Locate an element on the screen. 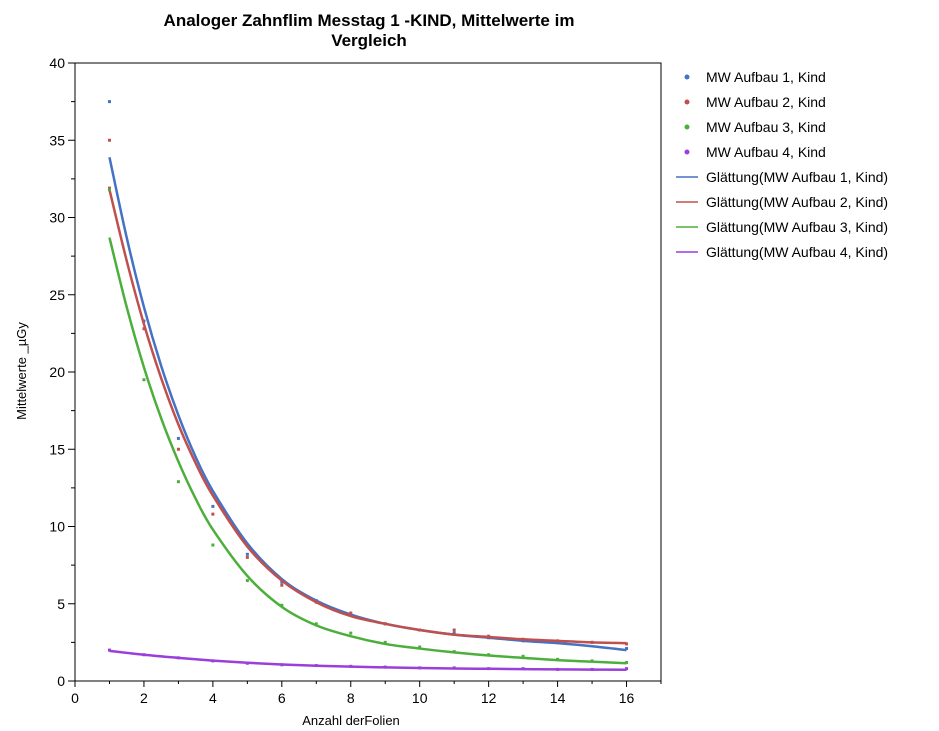 The image size is (939, 731). y-tick-label: 10 is located at coordinates (57, 527).